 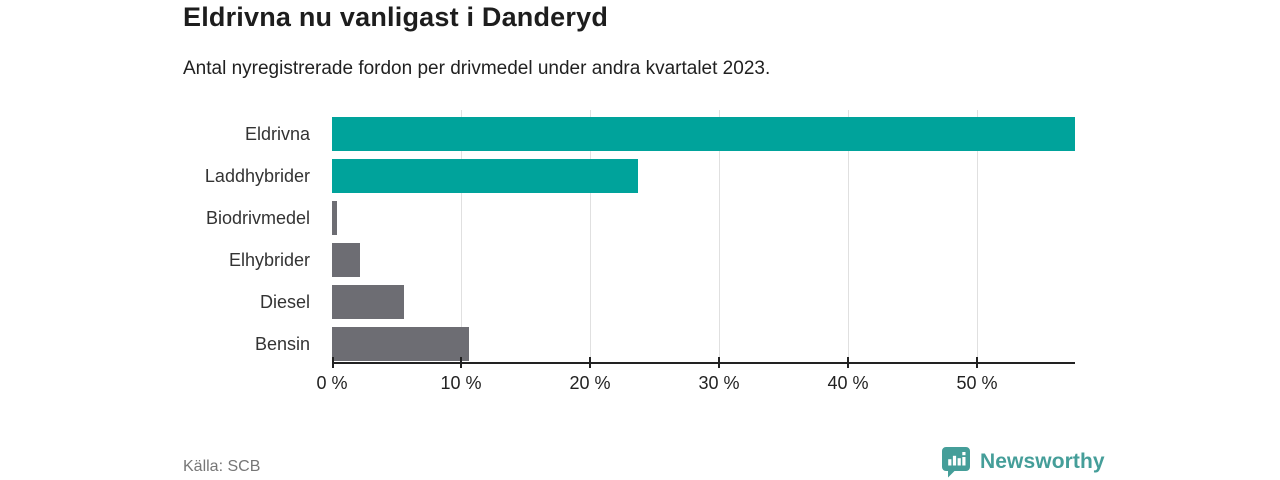 What do you see at coordinates (977, 383) in the screenshot?
I see `axis-tick-label: 50 %` at bounding box center [977, 383].